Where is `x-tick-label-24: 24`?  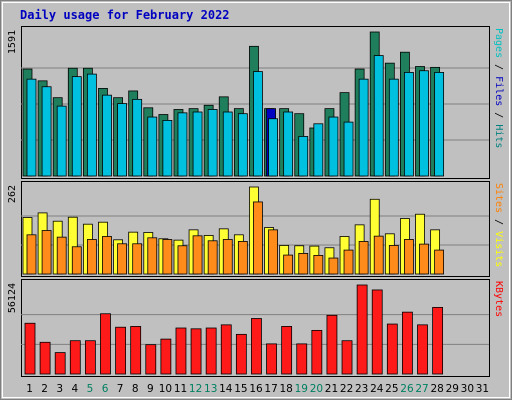 x-tick-label-24: 24 is located at coordinates (377, 389).